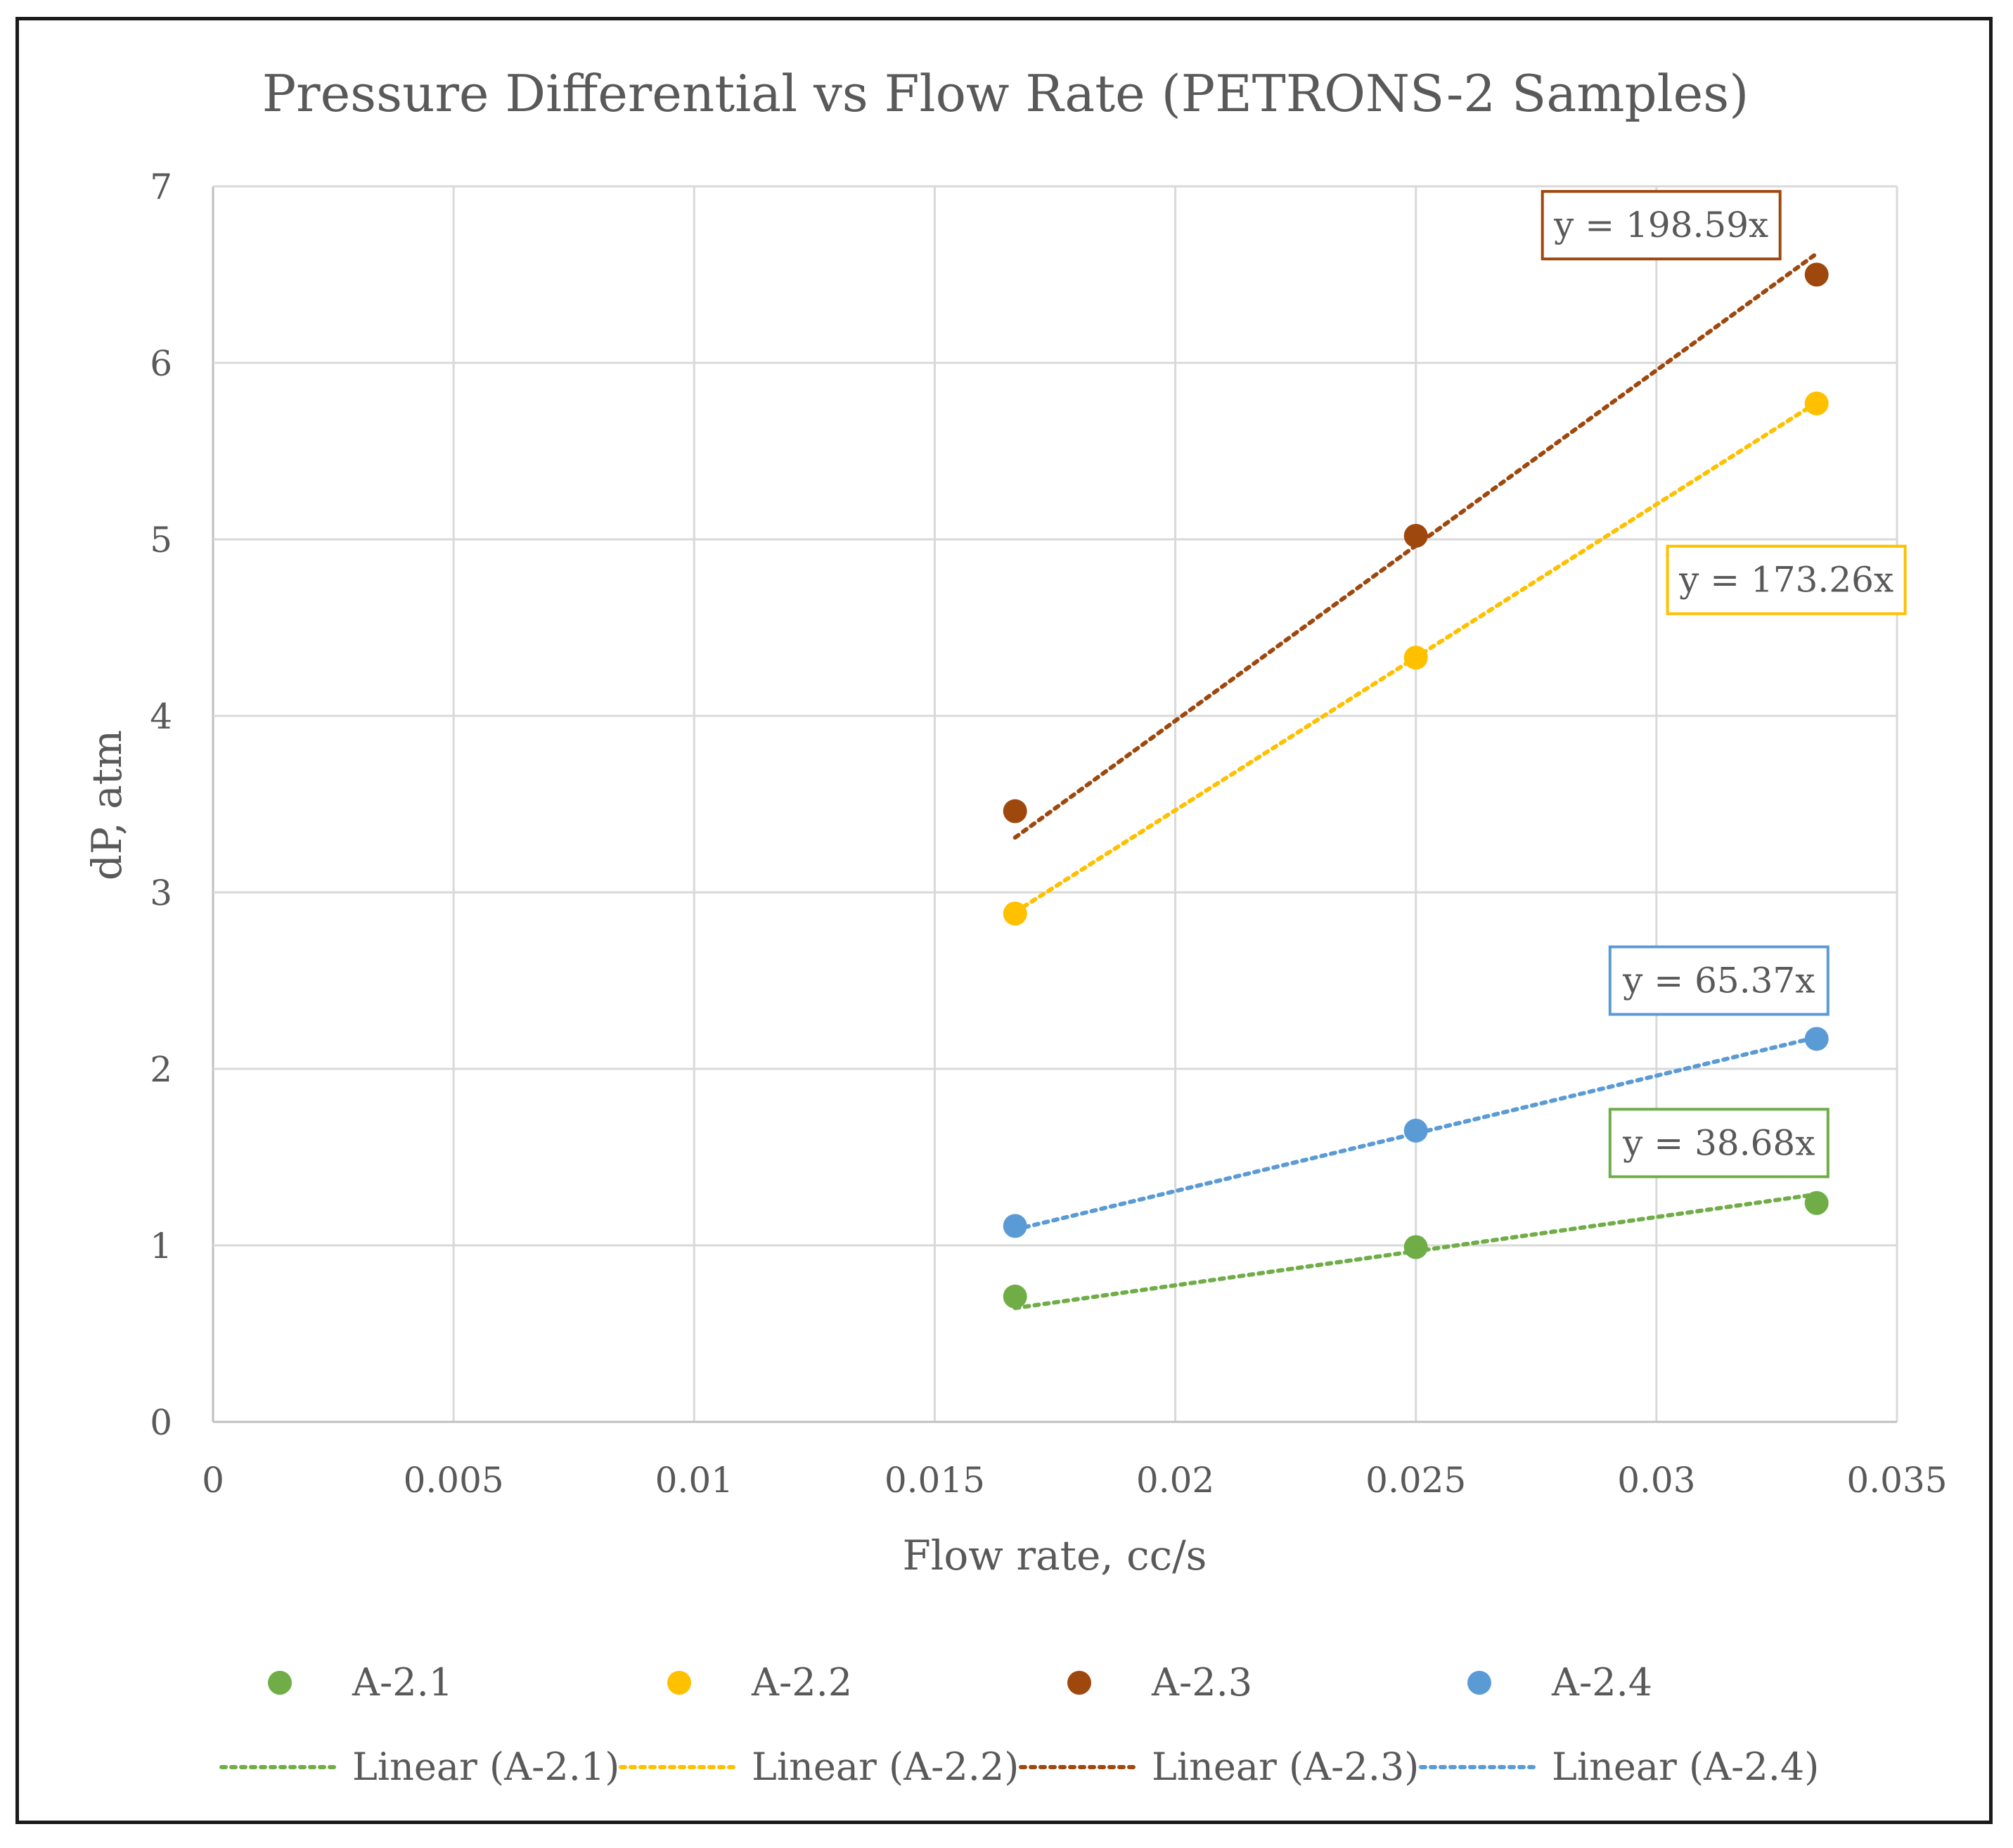 The width and height of the screenshot is (2013, 1848). I want to click on equation-text: y = 173.26x, so click(1786, 580).